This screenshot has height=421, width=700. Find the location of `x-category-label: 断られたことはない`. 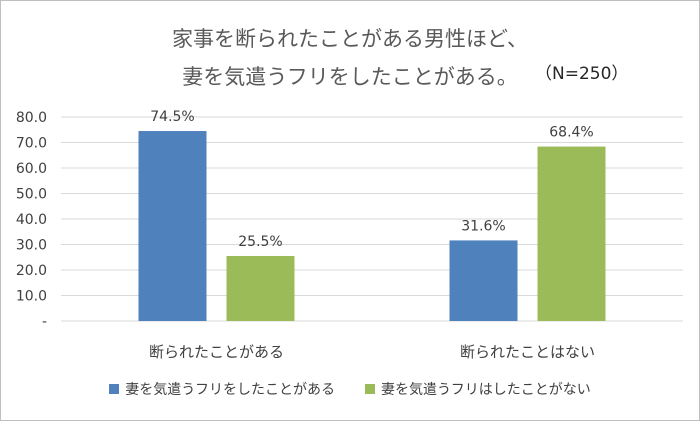

x-category-label: 断られたことはない is located at coordinates (527, 352).